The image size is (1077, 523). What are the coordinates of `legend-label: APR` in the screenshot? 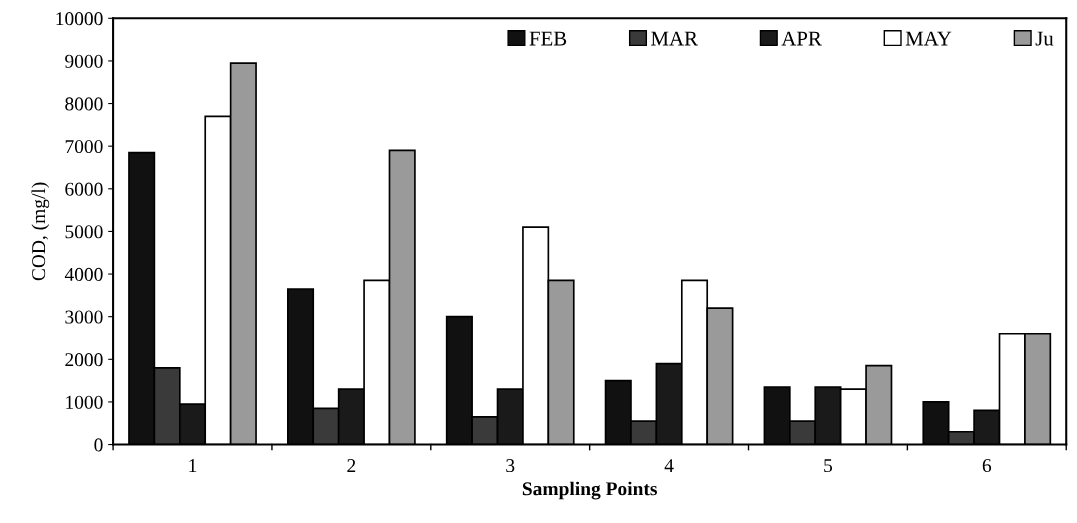 It's located at (801, 38).